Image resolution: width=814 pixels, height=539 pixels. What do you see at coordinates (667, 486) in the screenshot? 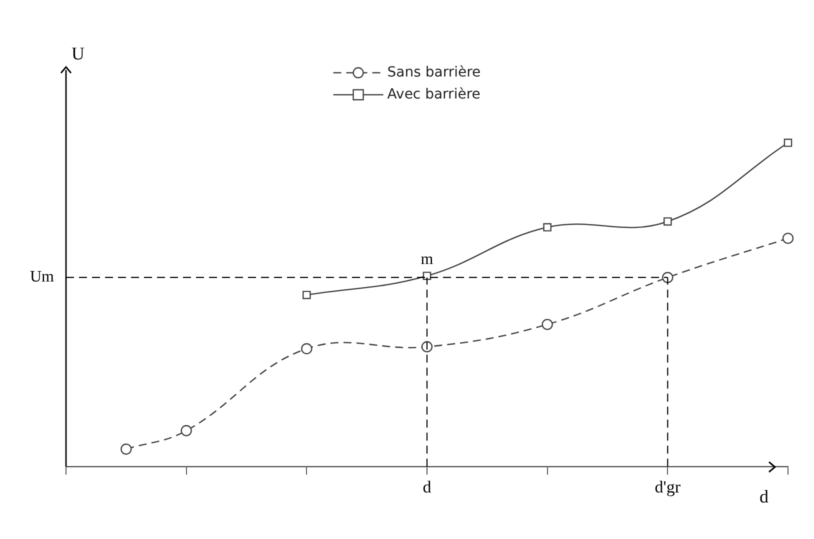
I see `x-tick-label: d'gr` at bounding box center [667, 486].